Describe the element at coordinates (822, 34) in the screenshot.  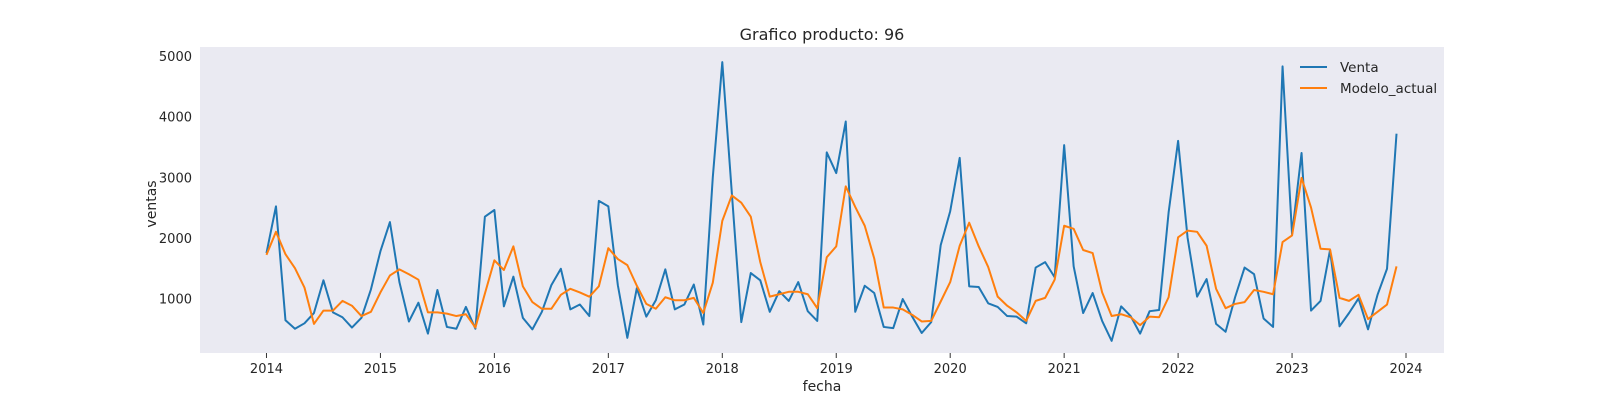
I see `chart-title: Grafico producto: 96` at that location.